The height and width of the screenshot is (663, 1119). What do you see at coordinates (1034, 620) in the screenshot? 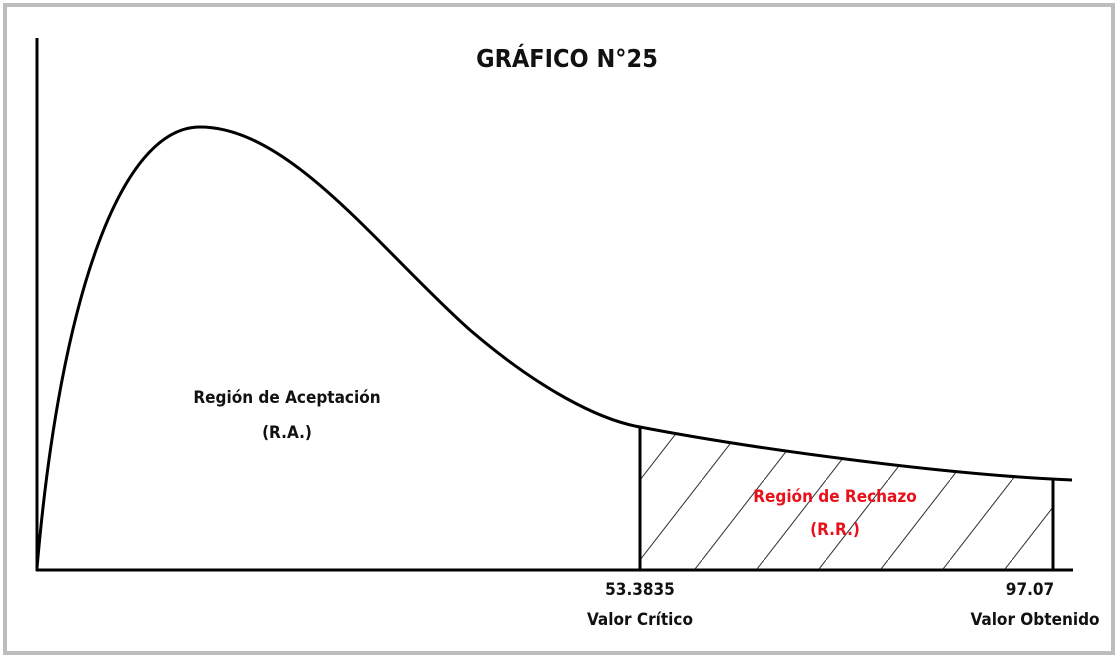
I see `obtained-label: Valor Obtenido` at bounding box center [1034, 620].